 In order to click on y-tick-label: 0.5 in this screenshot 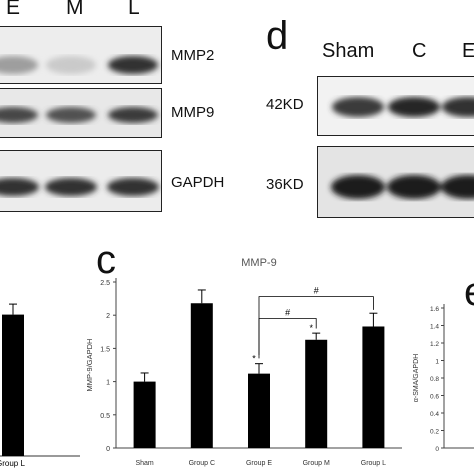, I will do `click(105, 416)`.